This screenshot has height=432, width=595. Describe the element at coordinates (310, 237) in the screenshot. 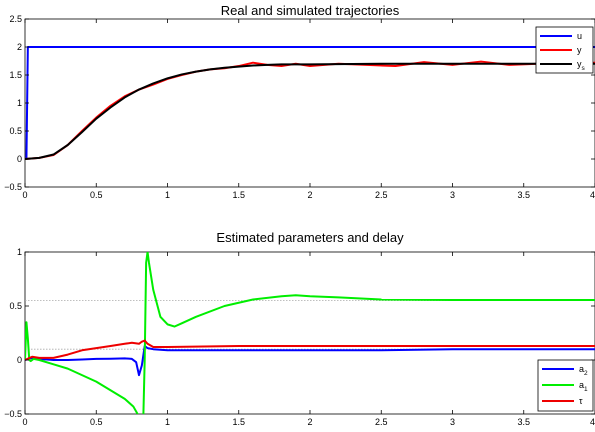

I see `chart-title: Estimated parameters and delay` at that location.